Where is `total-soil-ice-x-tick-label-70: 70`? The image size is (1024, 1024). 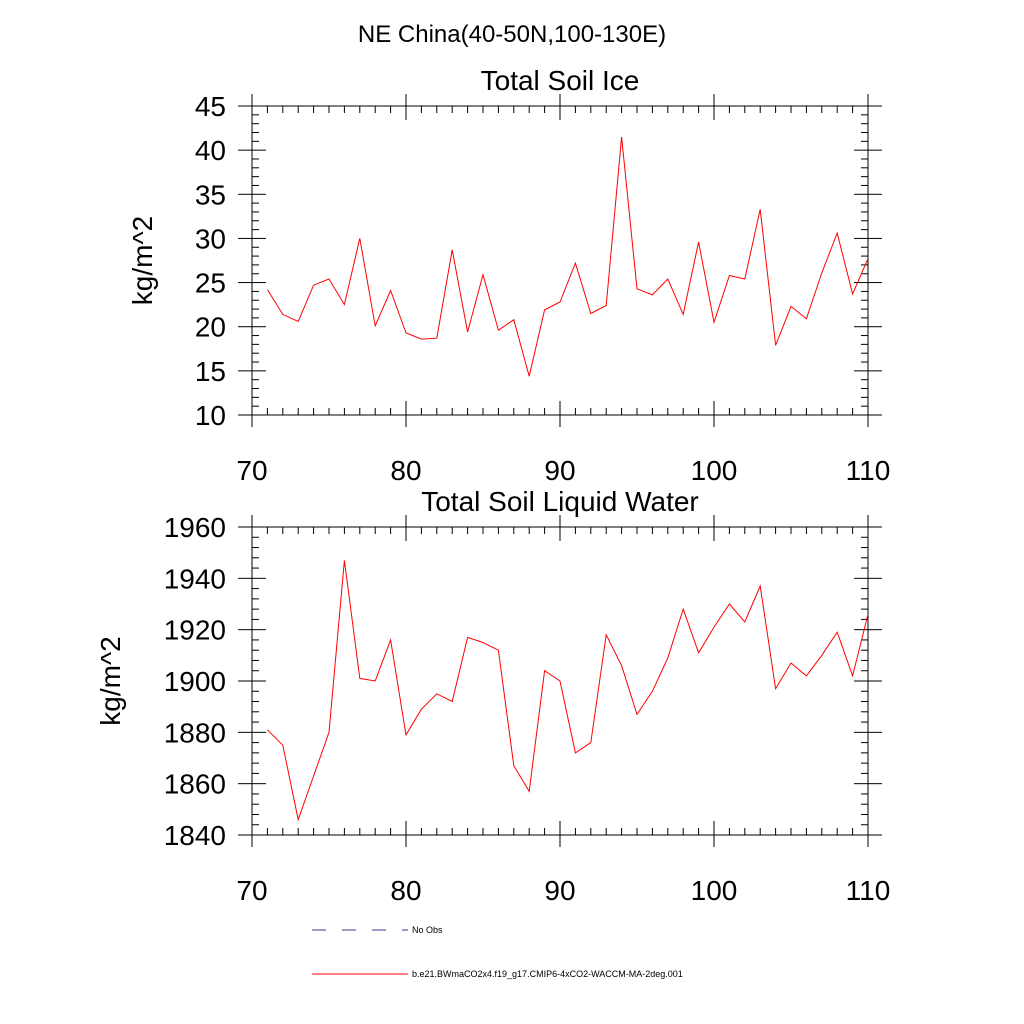 total-soil-ice-x-tick-label-70: 70 is located at coordinates (251, 470).